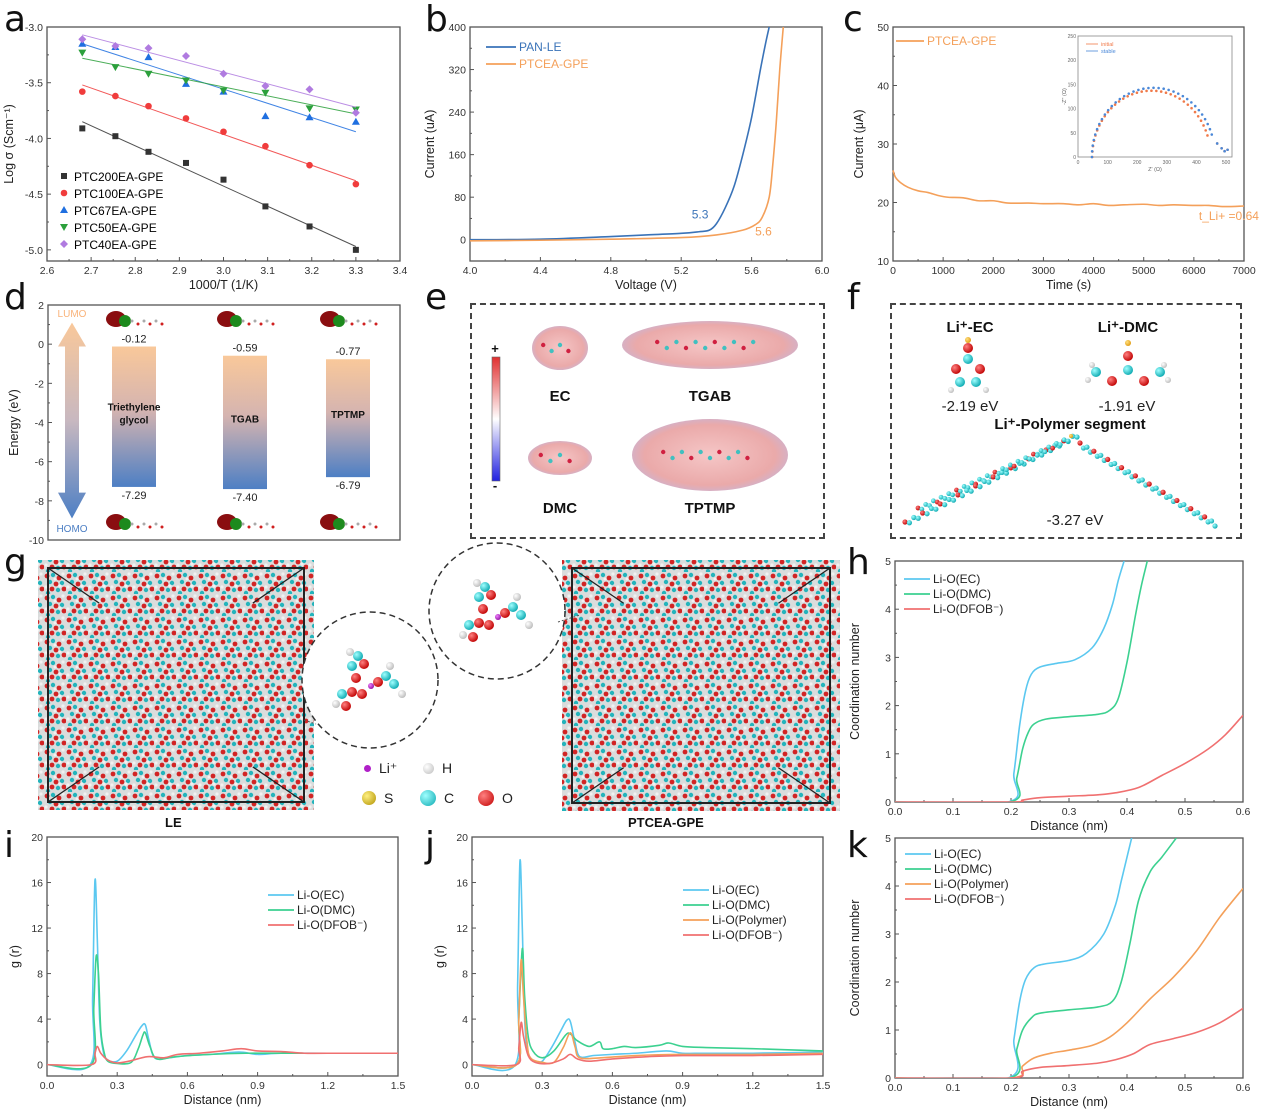 The height and width of the screenshot is (1115, 1262). What do you see at coordinates (1022, 681) in the screenshot?
I see `series-line-li-o-dmc-` at bounding box center [1022, 681].